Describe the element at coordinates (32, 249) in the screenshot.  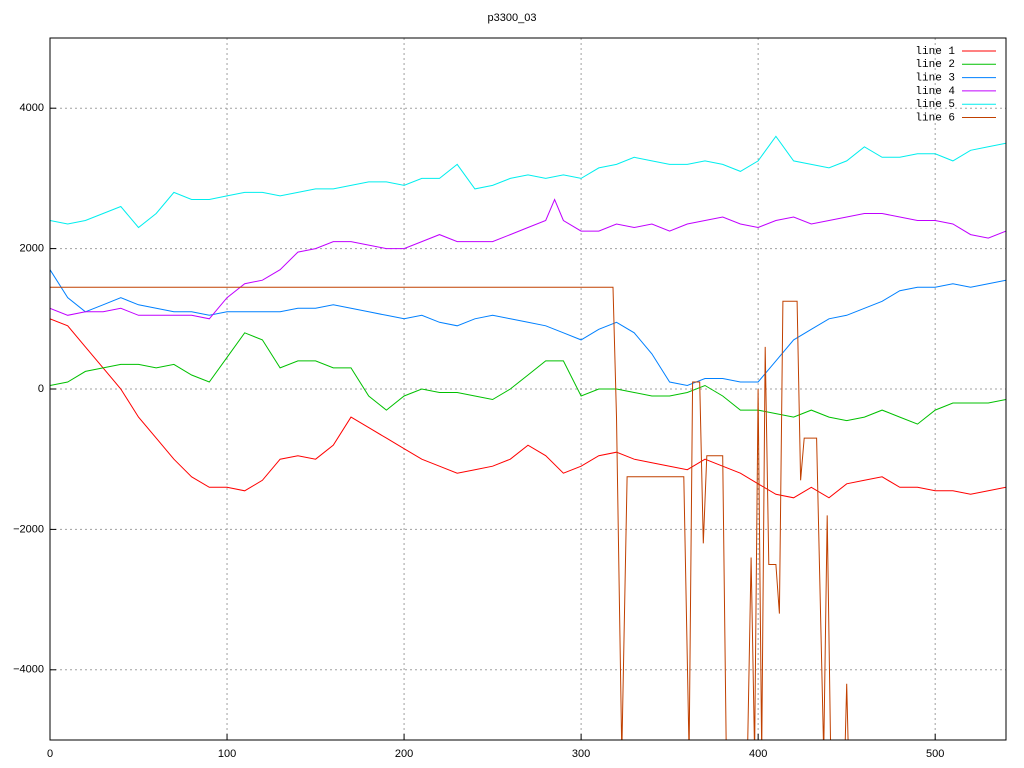
I see `y-tick-label: 2000` at that location.